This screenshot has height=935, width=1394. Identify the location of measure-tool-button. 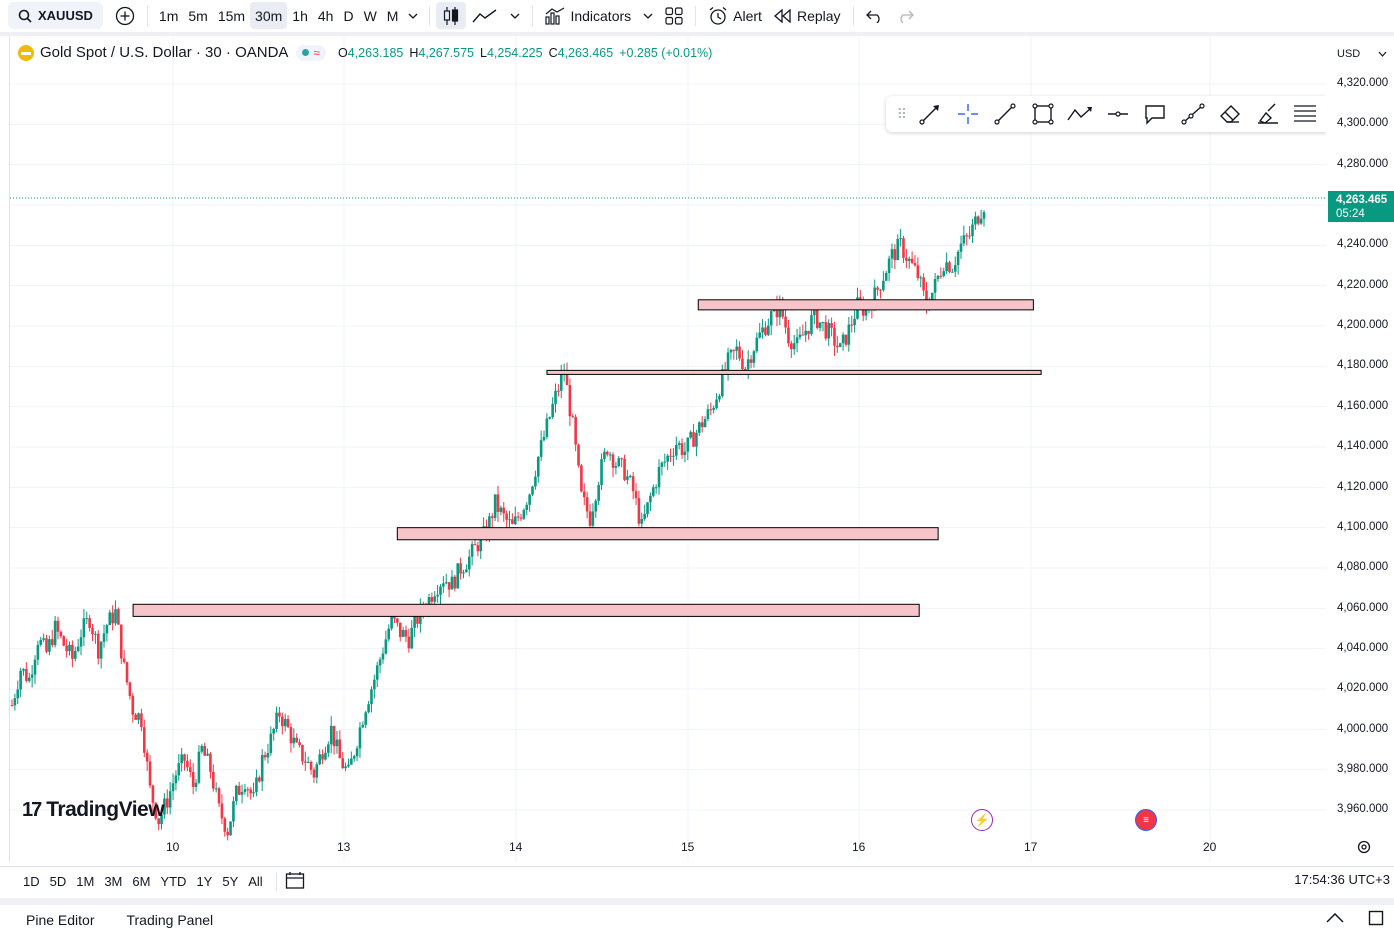
(1192, 114).